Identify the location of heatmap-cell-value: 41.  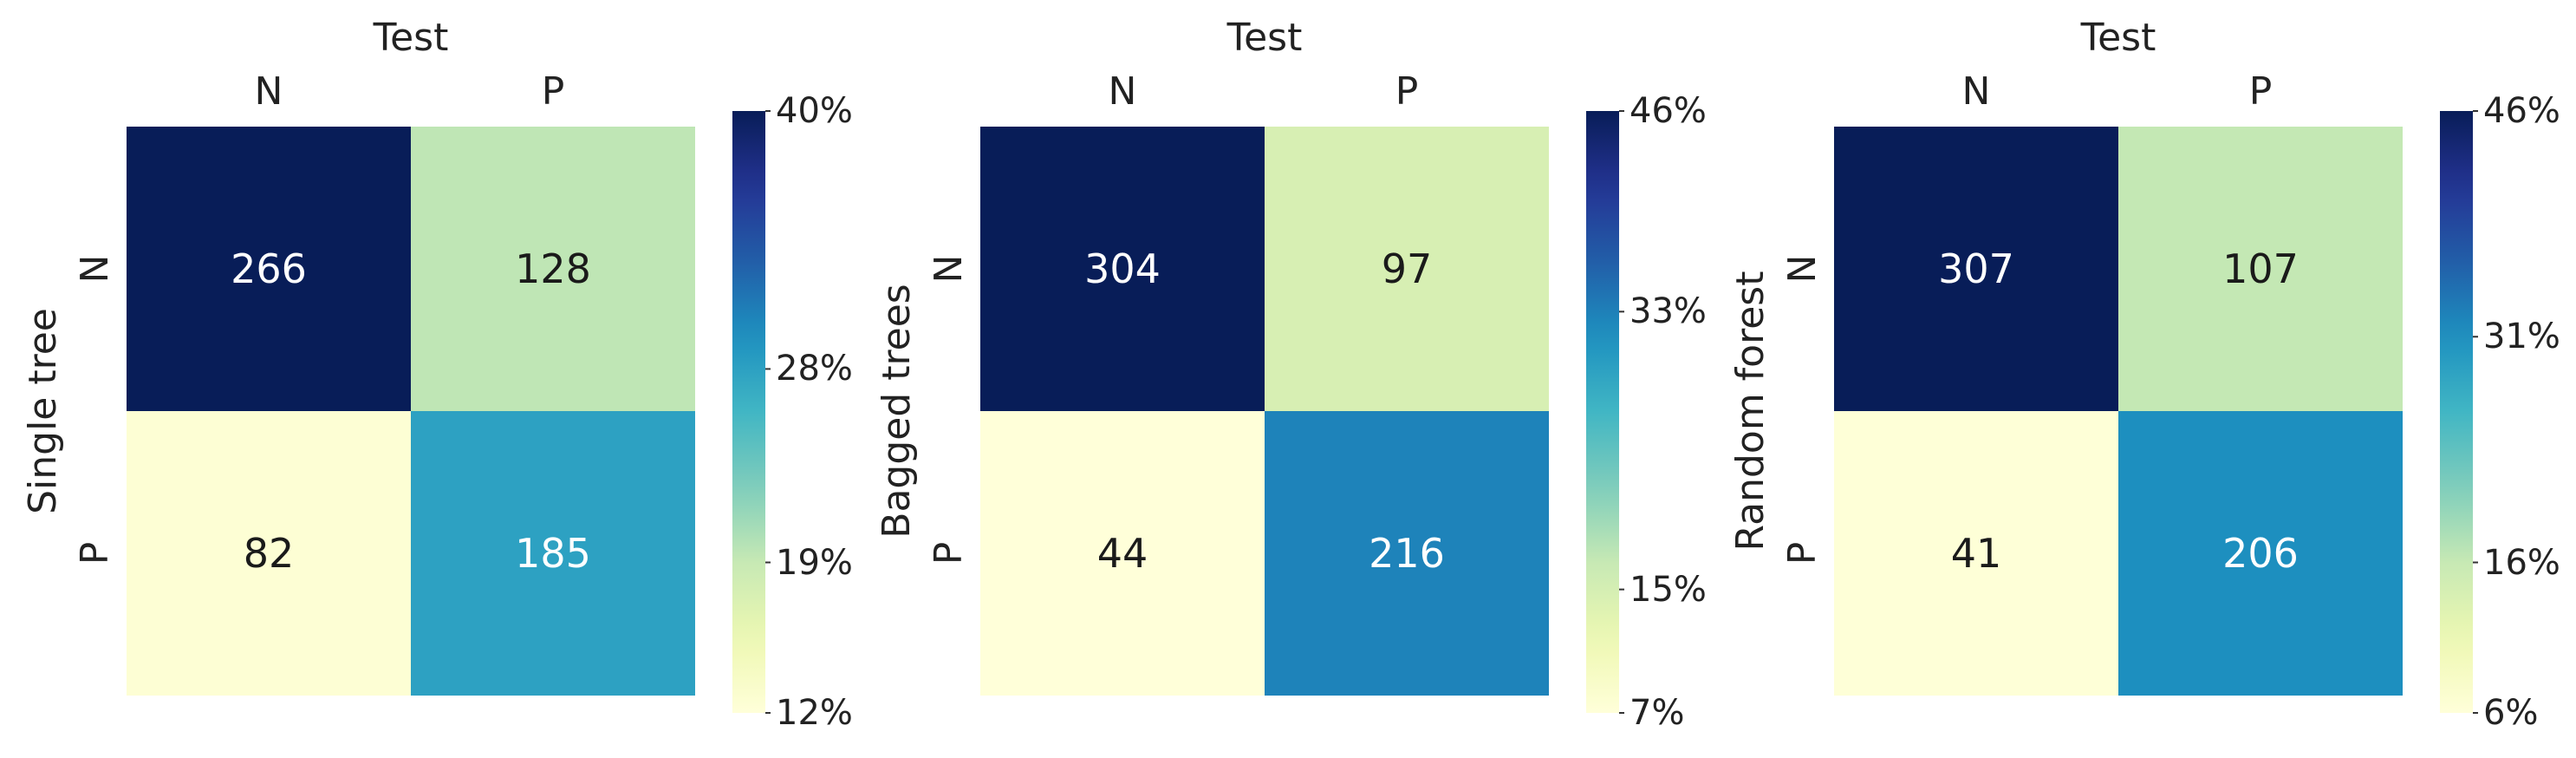
(1976, 553).